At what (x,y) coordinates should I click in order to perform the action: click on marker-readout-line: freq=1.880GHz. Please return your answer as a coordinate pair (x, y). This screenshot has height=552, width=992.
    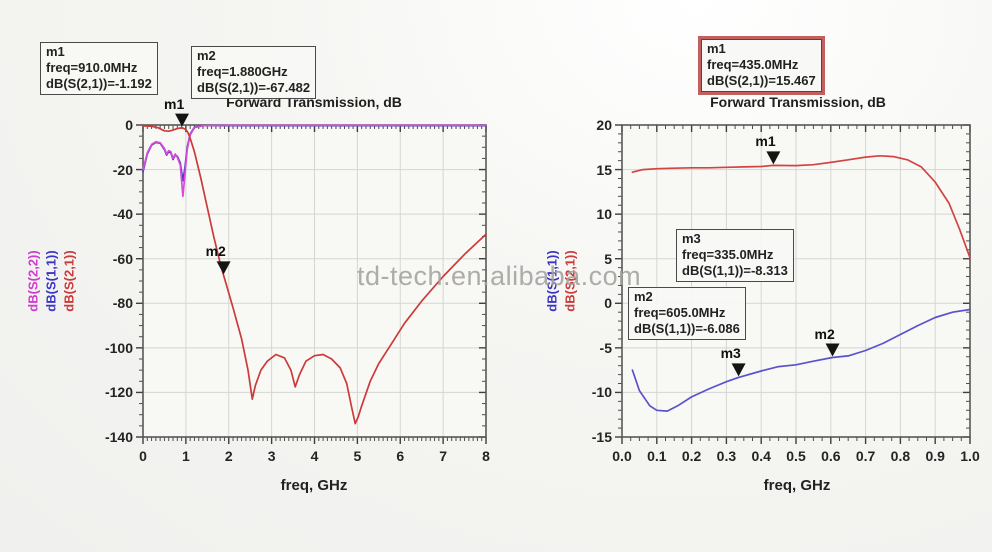
    Looking at the image, I should click on (242, 71).